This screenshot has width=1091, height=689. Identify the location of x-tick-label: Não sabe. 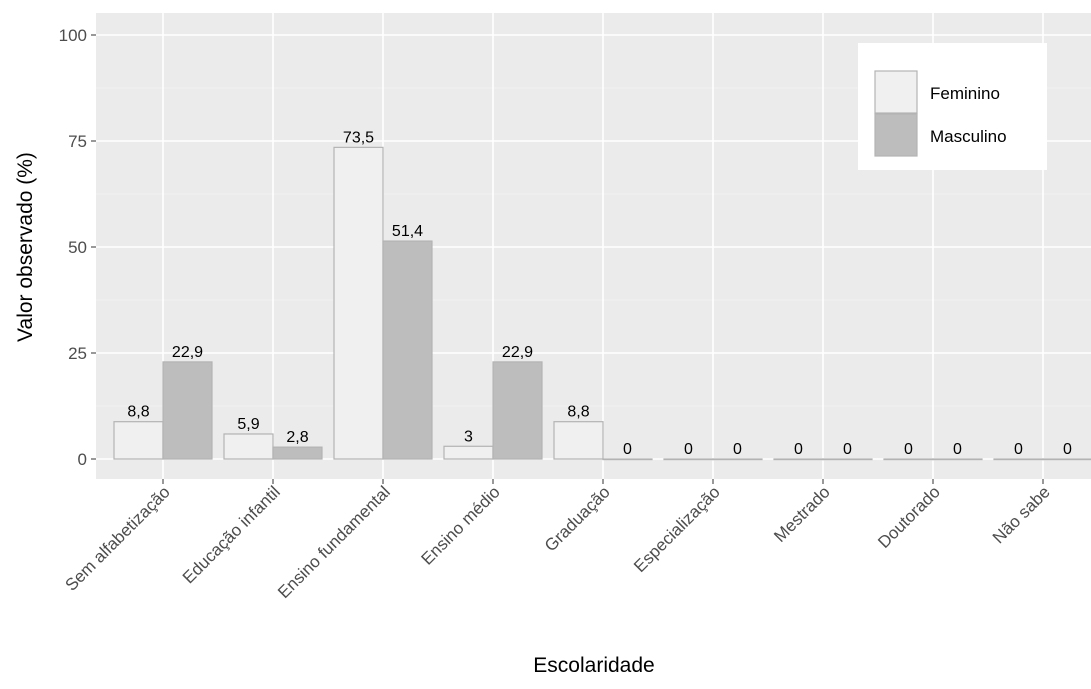
(1021, 514).